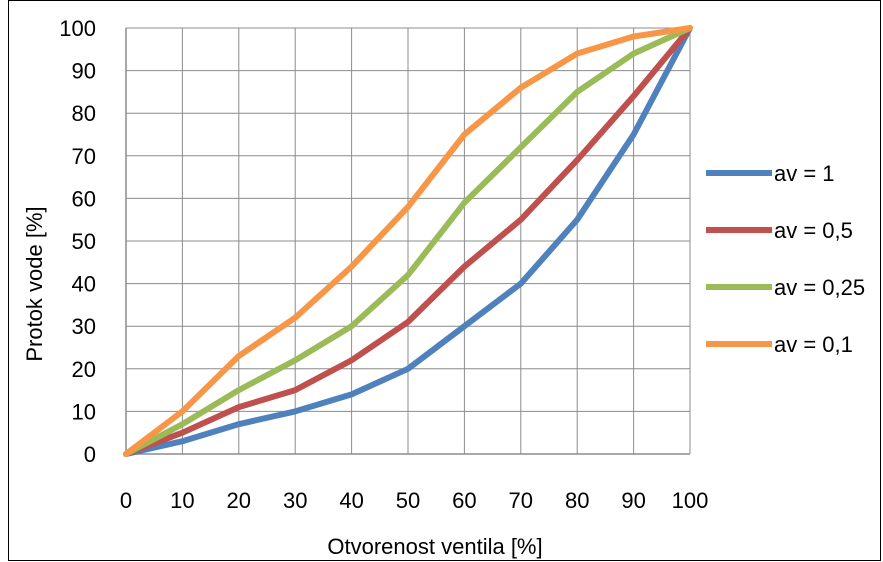  I want to click on x-tick-label: 90, so click(633, 500).